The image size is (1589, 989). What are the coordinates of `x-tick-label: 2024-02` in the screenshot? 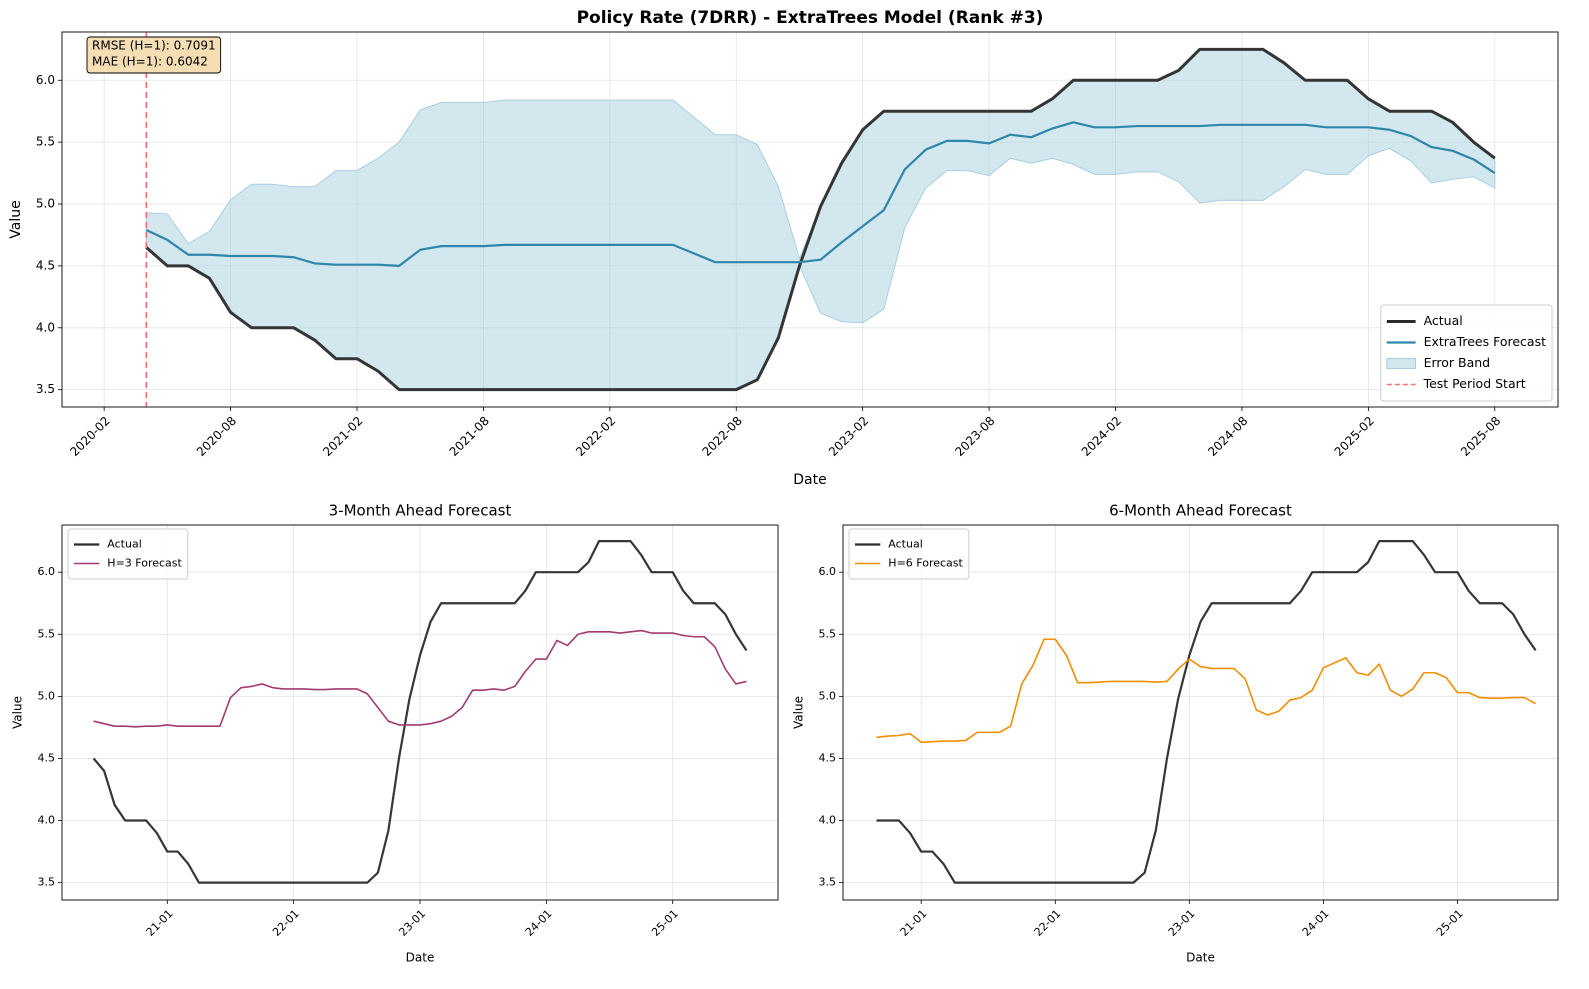 It's located at (1101, 436).